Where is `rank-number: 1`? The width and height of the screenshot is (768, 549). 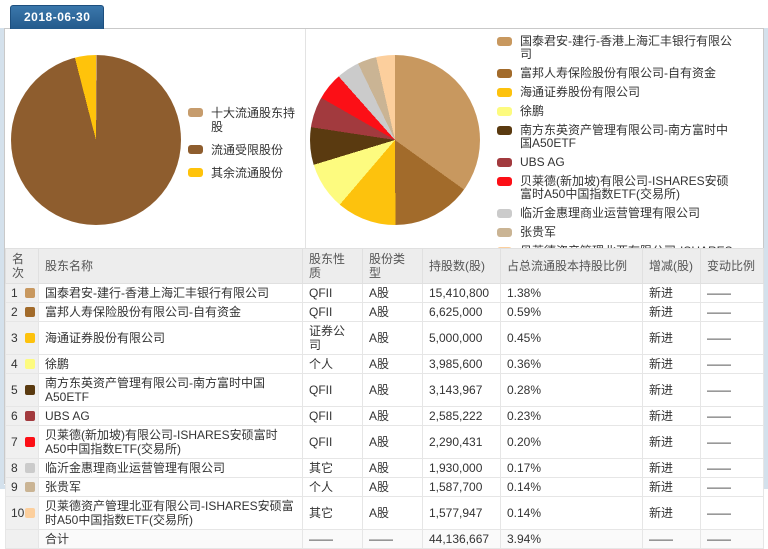
rank-number: 1 is located at coordinates (14, 293).